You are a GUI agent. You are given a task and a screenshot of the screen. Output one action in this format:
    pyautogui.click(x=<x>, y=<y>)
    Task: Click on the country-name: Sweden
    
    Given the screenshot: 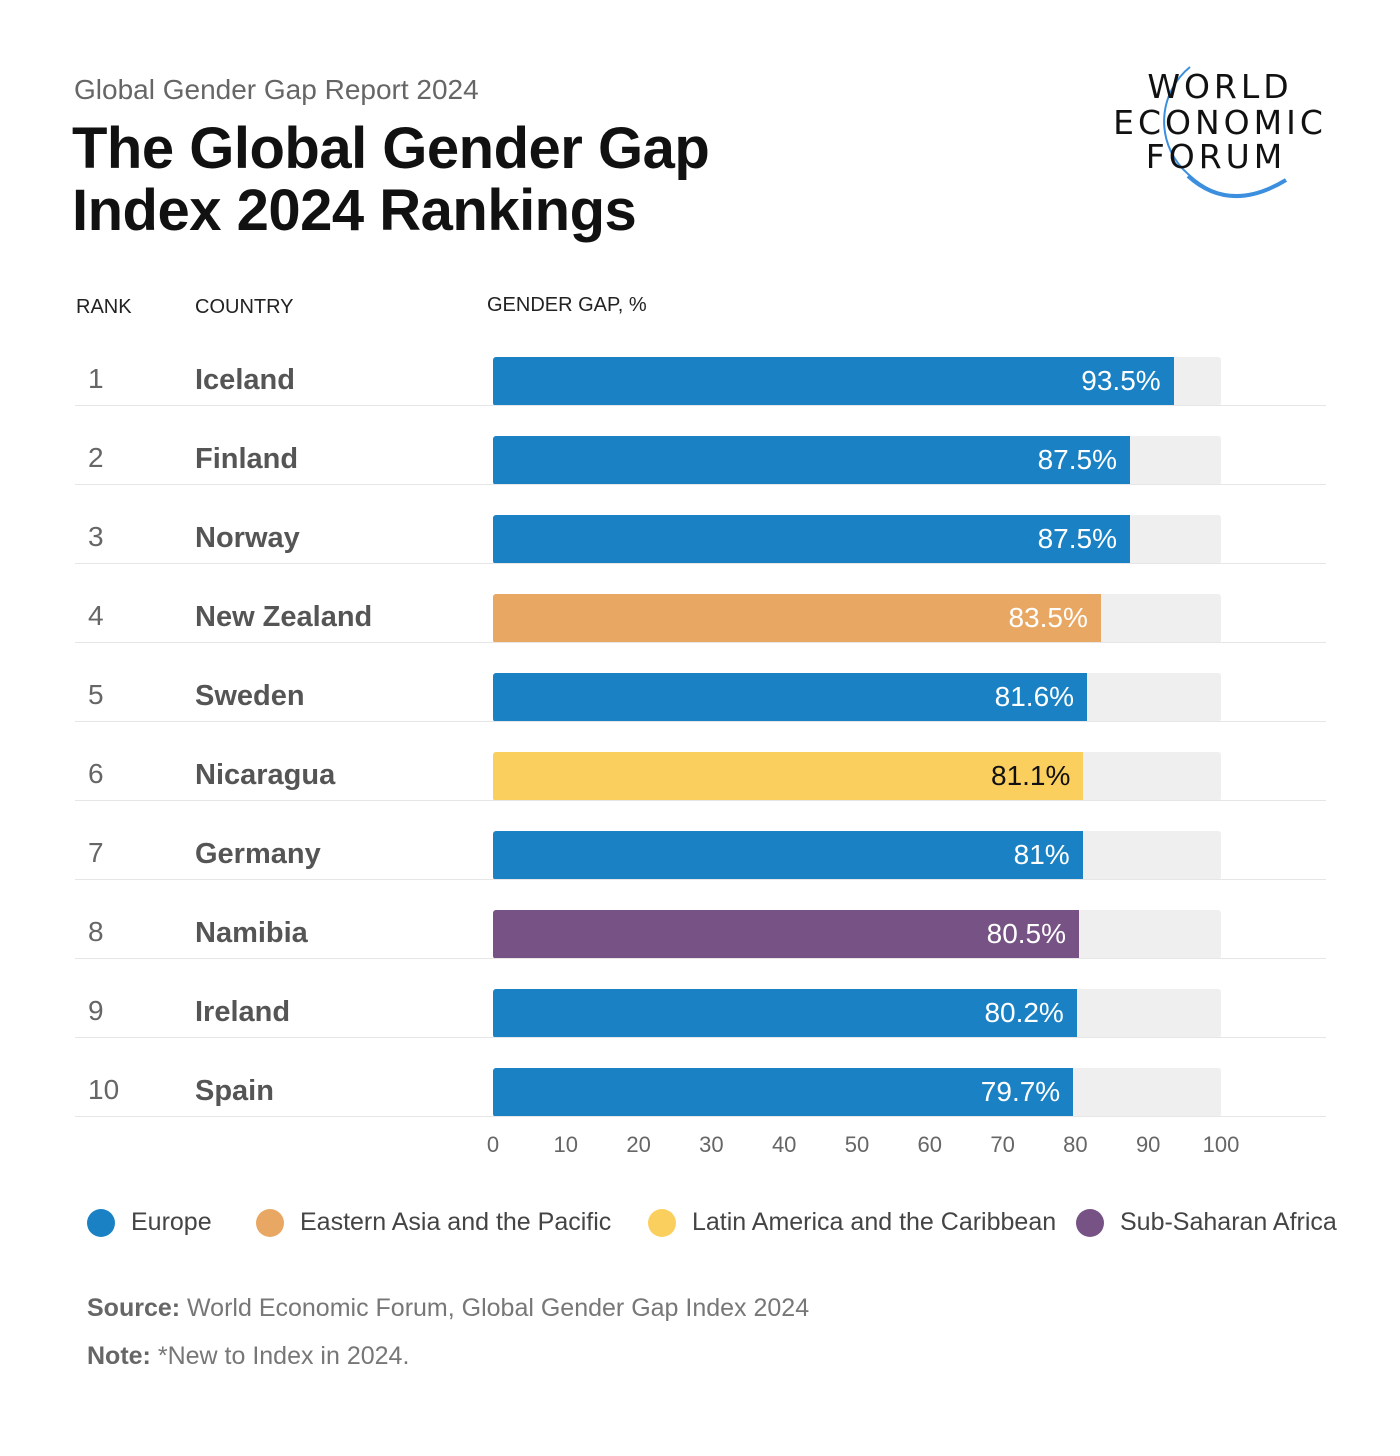 What is the action you would take?
    pyautogui.click(x=250, y=696)
    